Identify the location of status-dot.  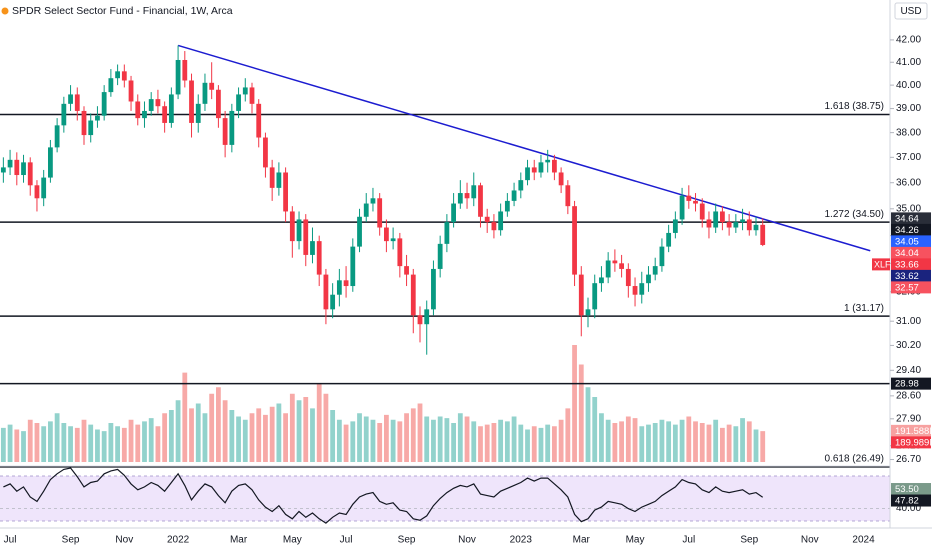
(5, 11).